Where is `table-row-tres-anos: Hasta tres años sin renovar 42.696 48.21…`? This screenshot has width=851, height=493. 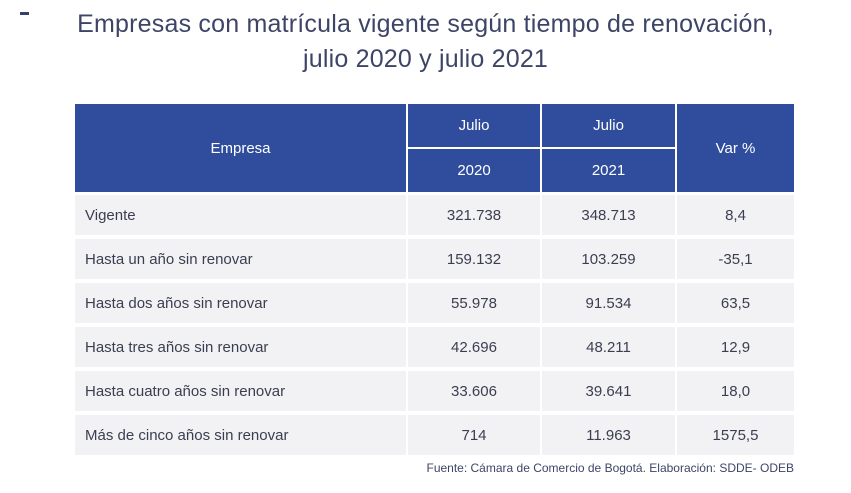 table-row-tres-anos: Hasta tres años sin renovar 42.696 48.21… is located at coordinates (434, 347).